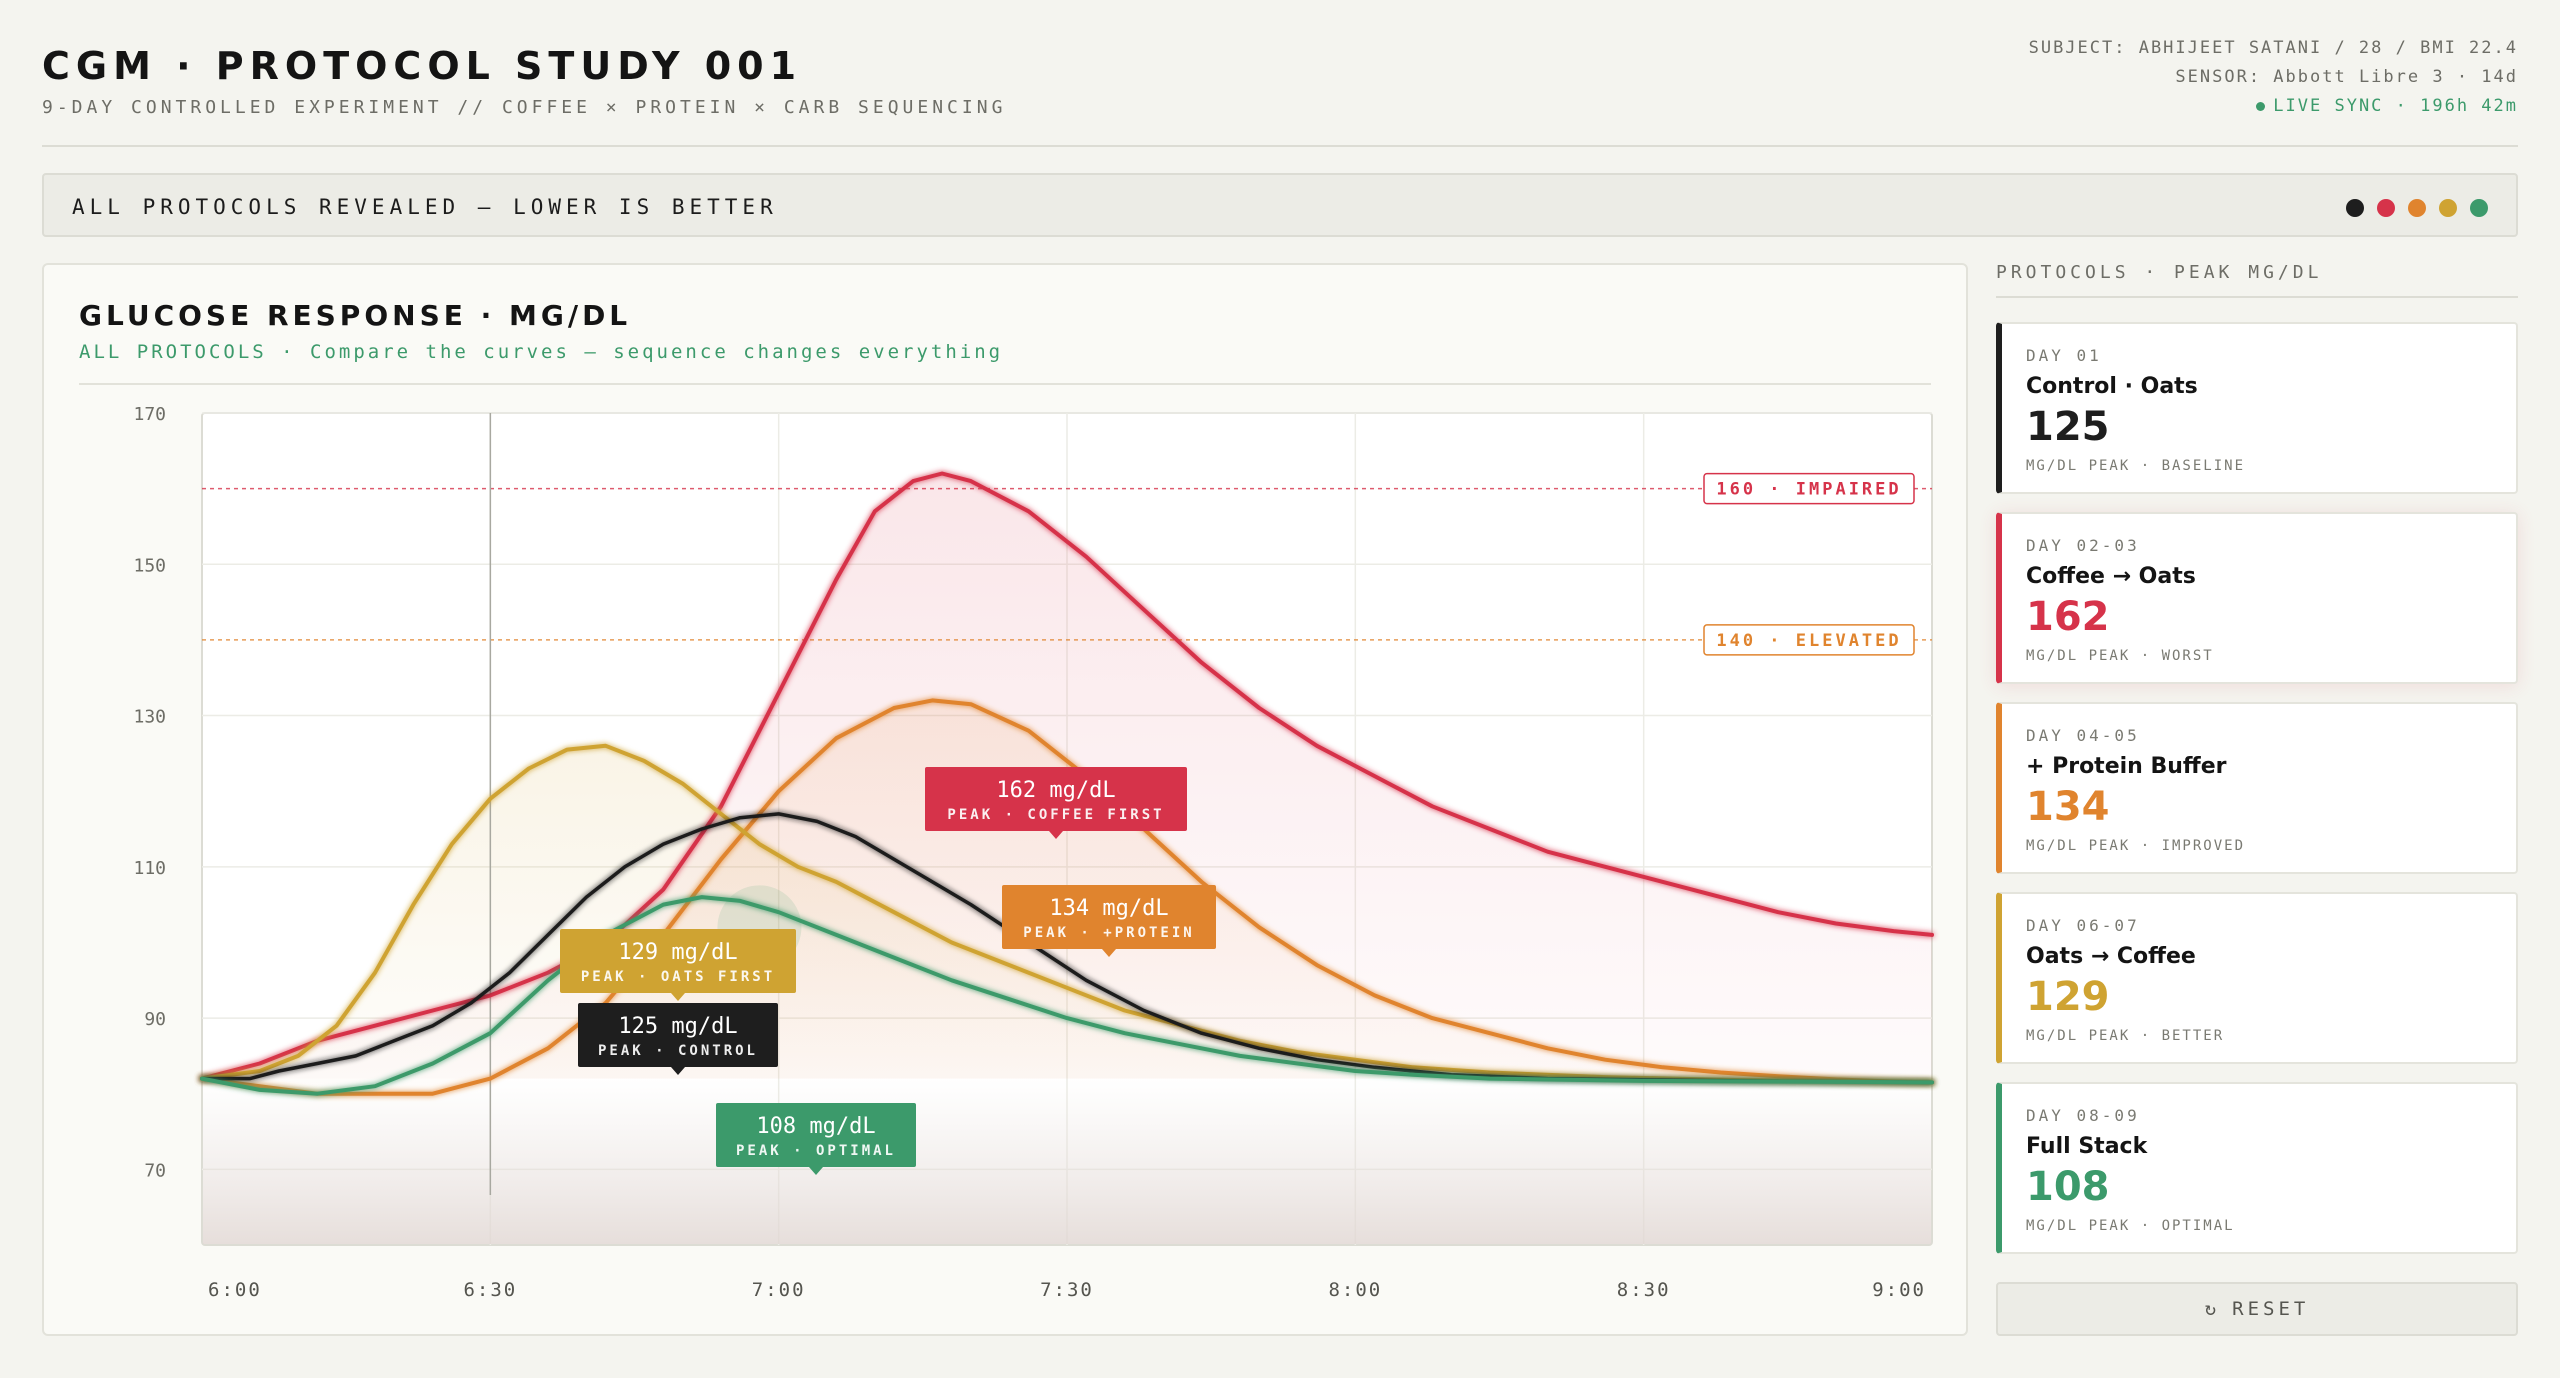 This screenshot has width=2560, height=1378. Describe the element at coordinates (1108, 933) in the screenshot. I see `peak-caption: PEAK · +PROTEIN` at that location.